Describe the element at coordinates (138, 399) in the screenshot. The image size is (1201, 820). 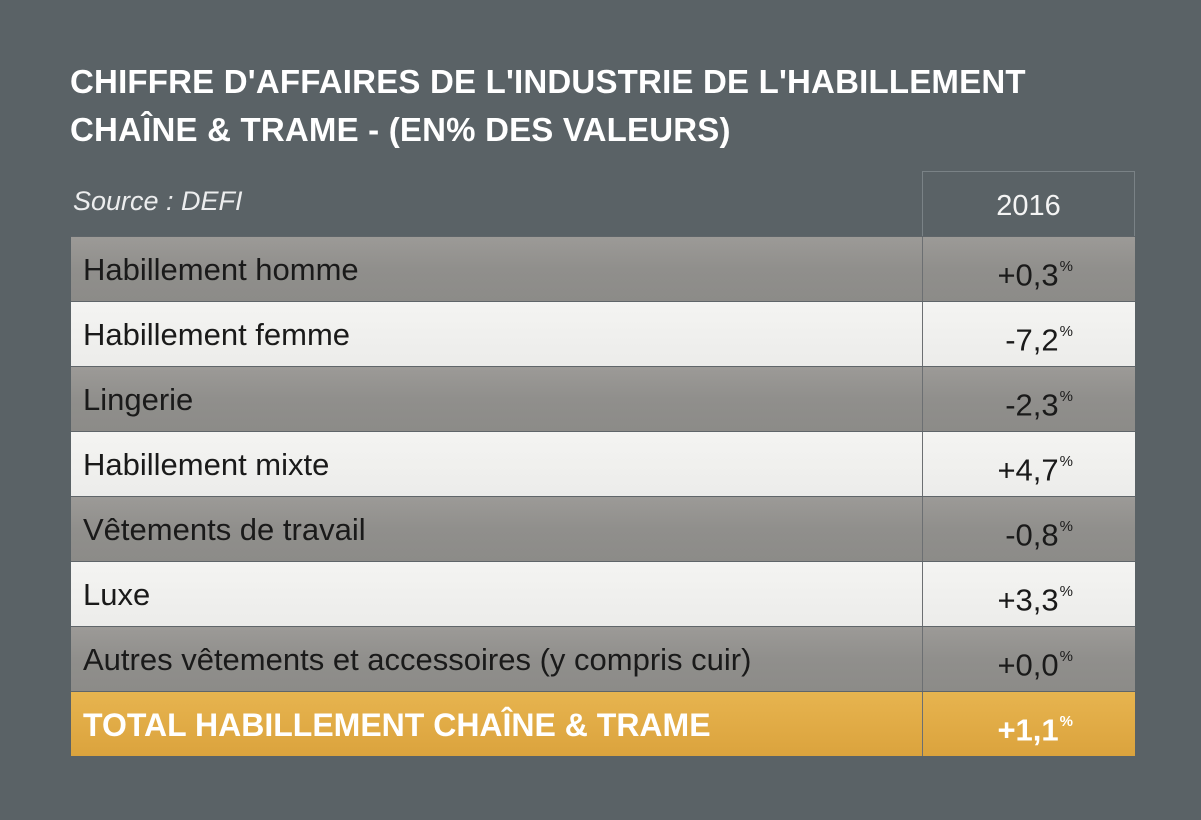
I see `row-label: Lingerie` at that location.